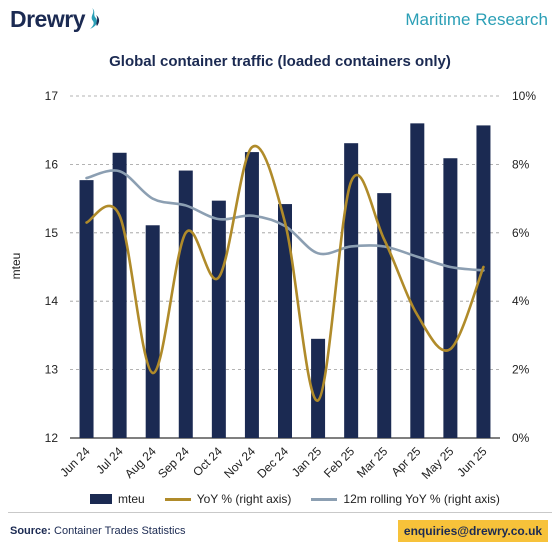 The image size is (560, 553). What do you see at coordinates (52, 267) in the screenshot?
I see `y-axis-ticks: 12 13 14 15 16 17` at bounding box center [52, 267].